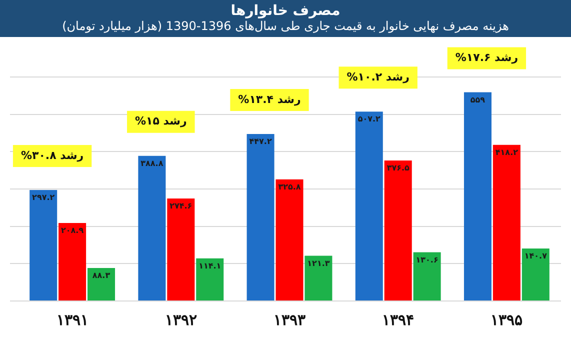  What do you see at coordinates (427, 259) in the screenshot?
I see `data-label: ۱۳۰.۶` at bounding box center [427, 259].